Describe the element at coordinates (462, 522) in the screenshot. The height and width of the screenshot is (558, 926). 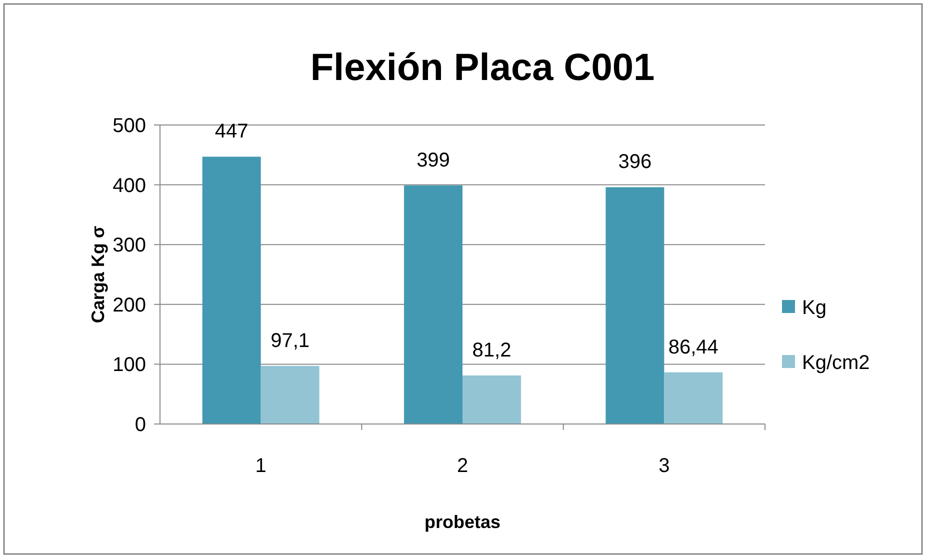
I see `x-axis-title: probetas` at that location.